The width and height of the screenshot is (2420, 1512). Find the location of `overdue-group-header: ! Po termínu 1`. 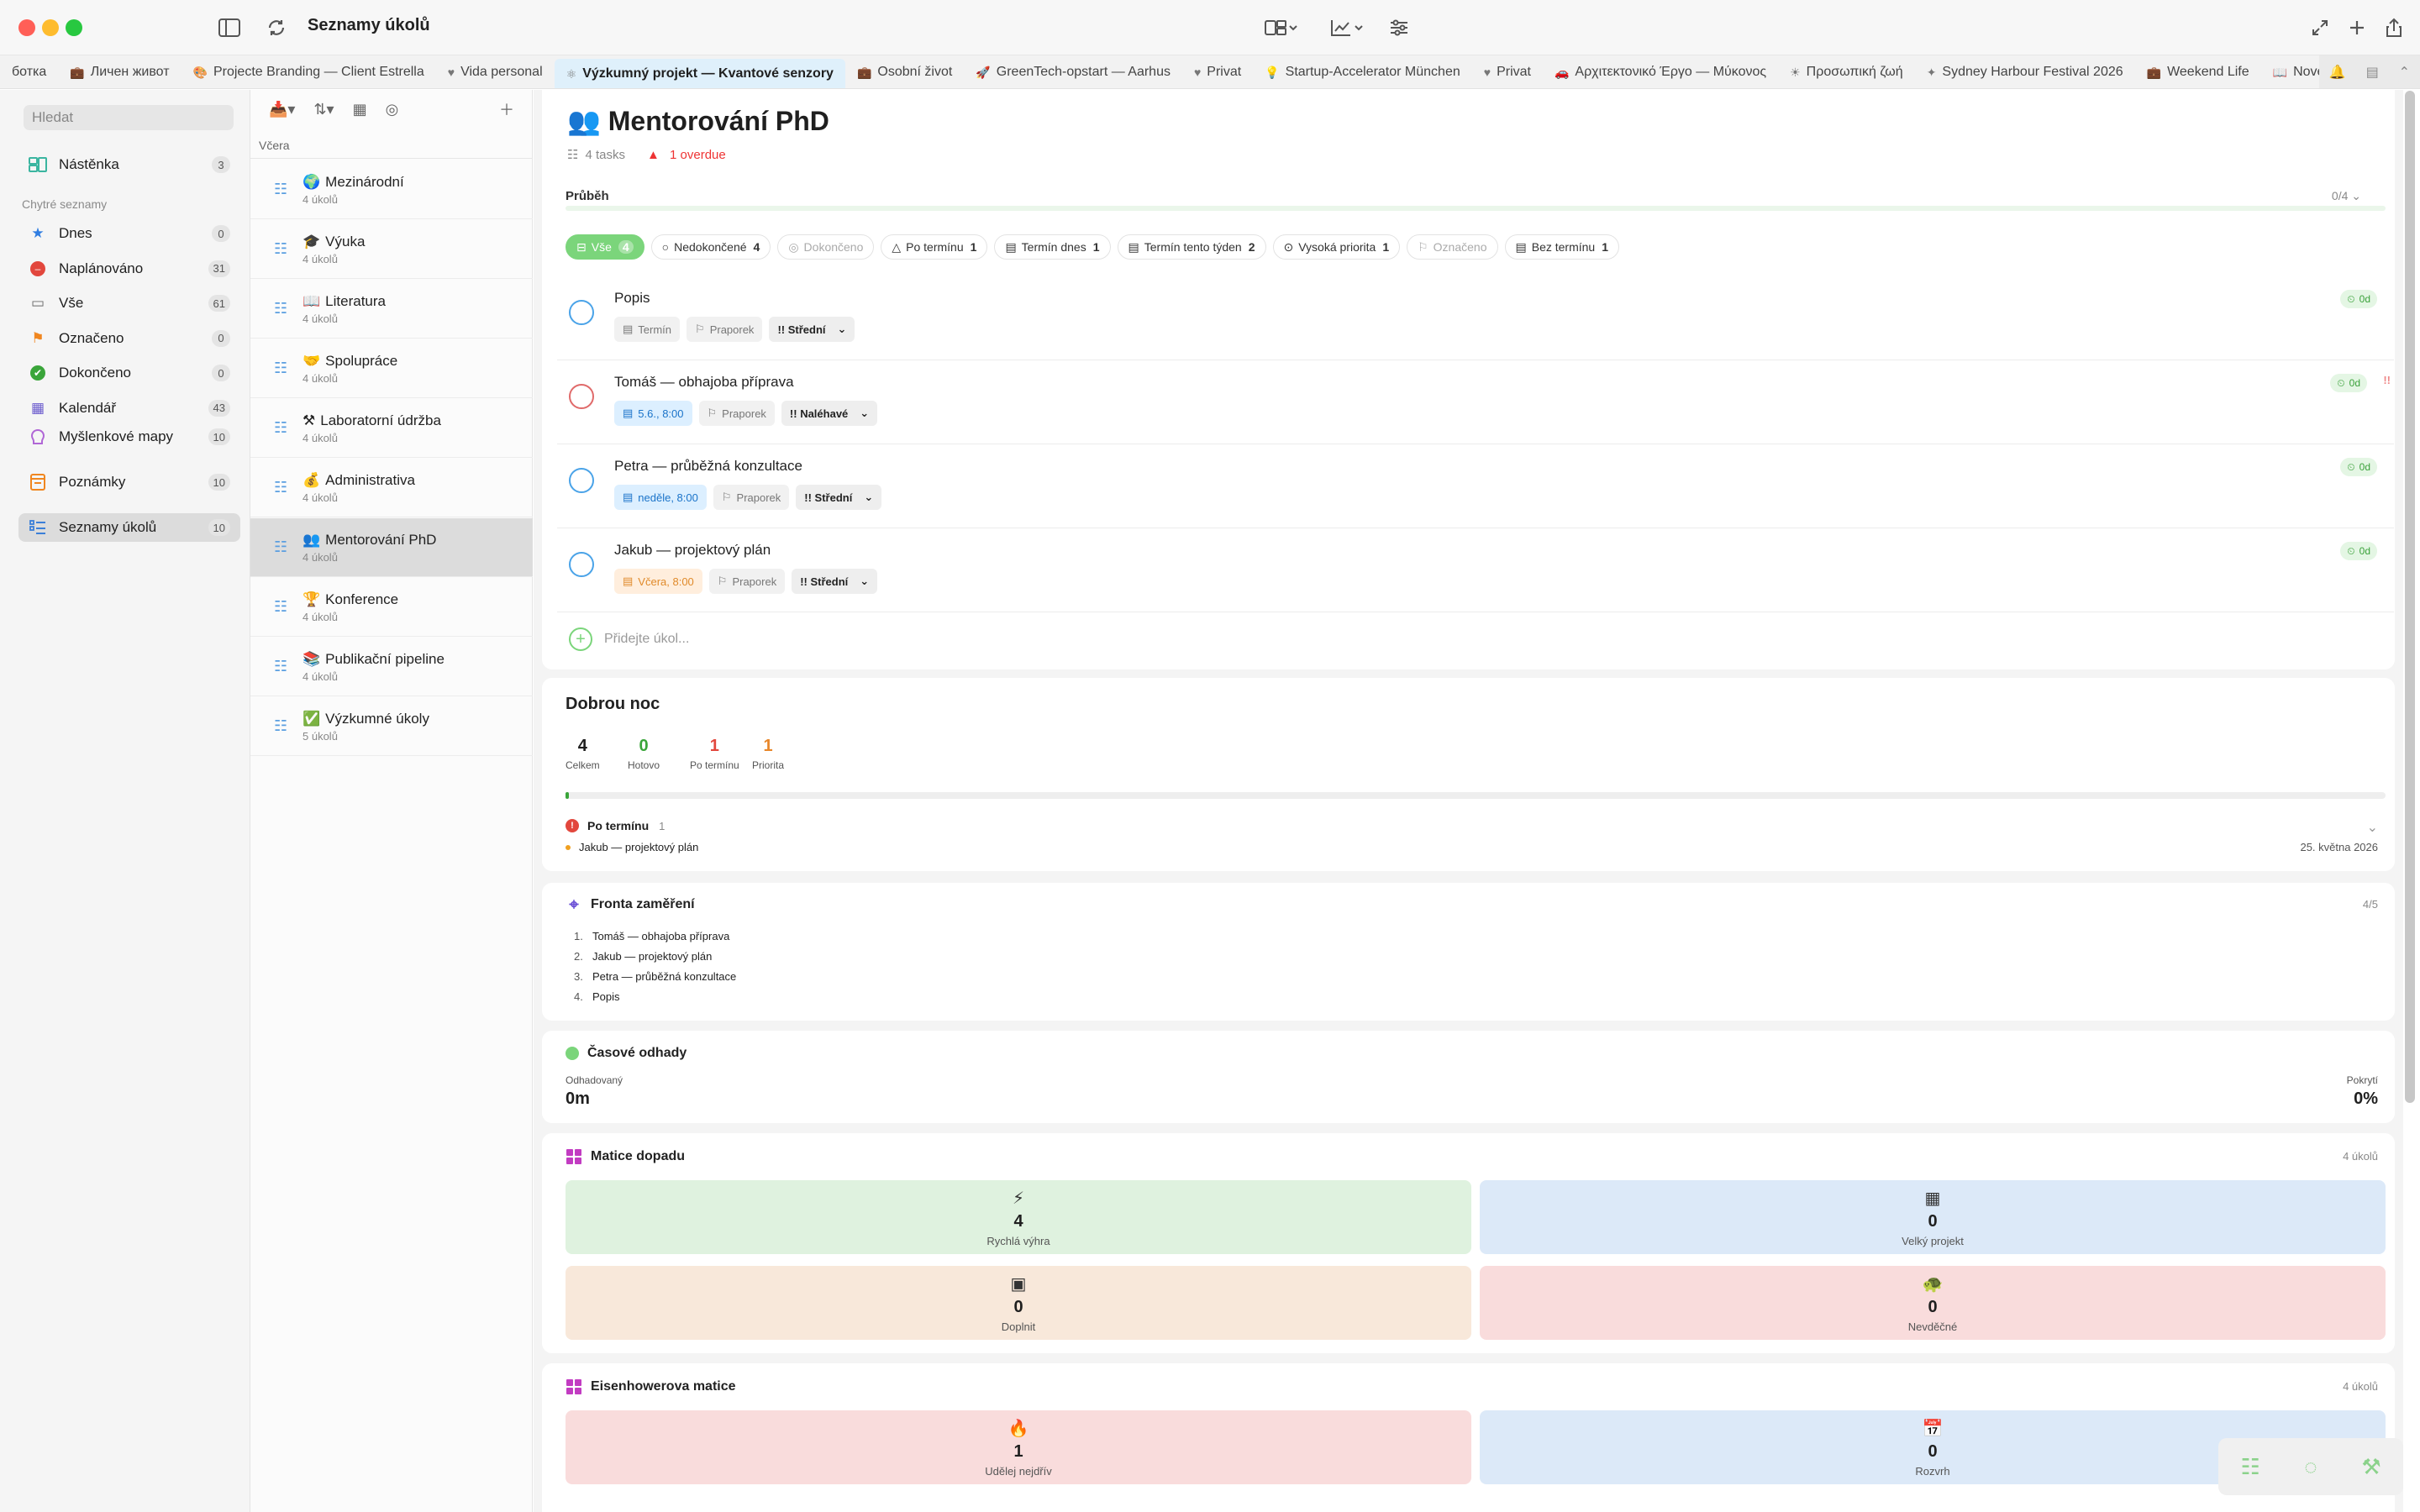

overdue-group-header: ! Po termínu 1 is located at coordinates (615, 825).